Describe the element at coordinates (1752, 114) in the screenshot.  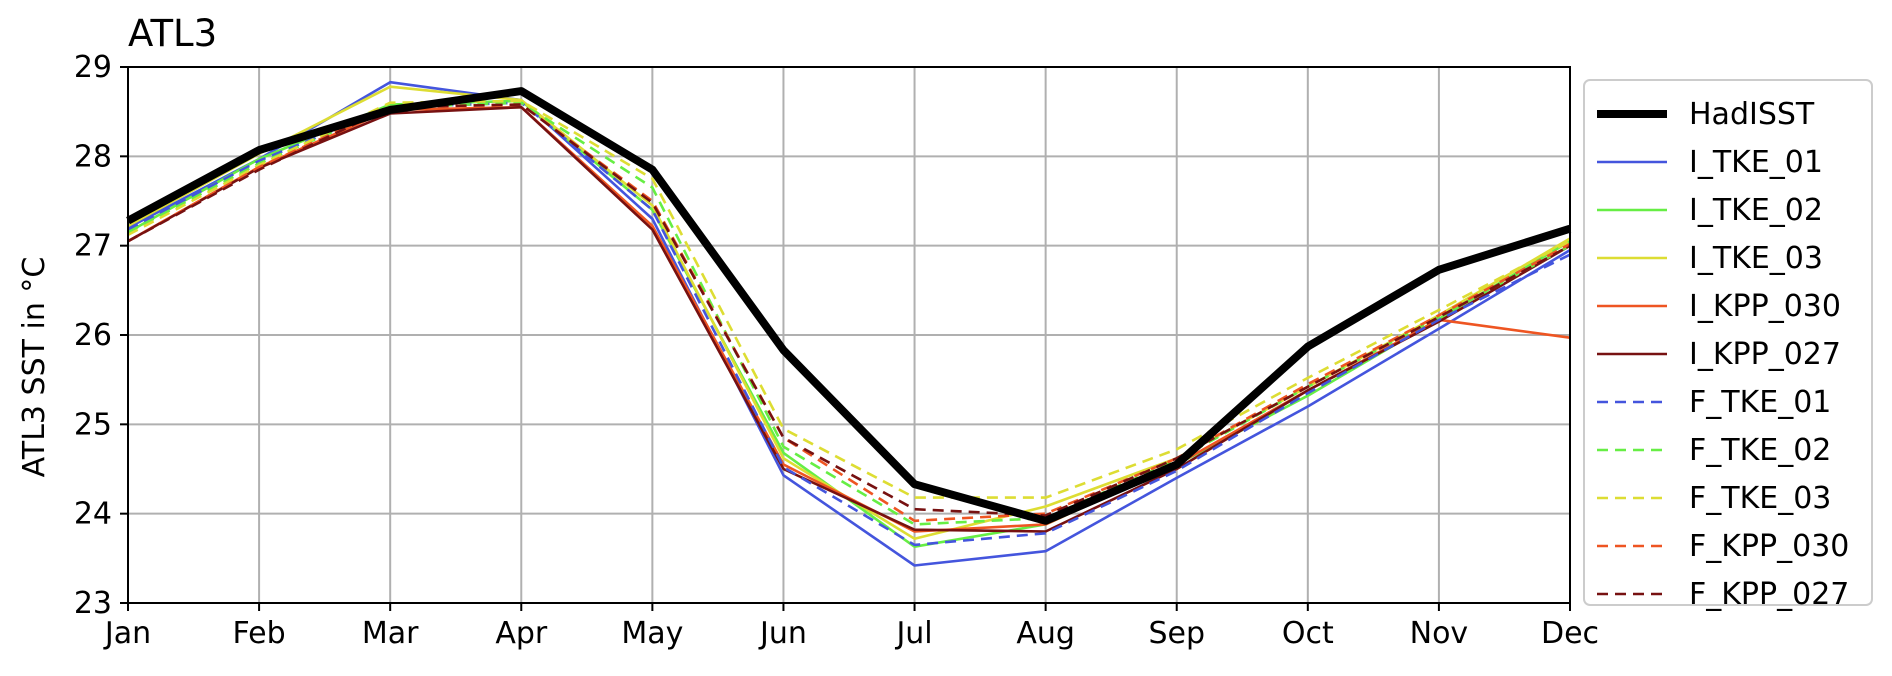
I see `legend-label: HadISST` at that location.